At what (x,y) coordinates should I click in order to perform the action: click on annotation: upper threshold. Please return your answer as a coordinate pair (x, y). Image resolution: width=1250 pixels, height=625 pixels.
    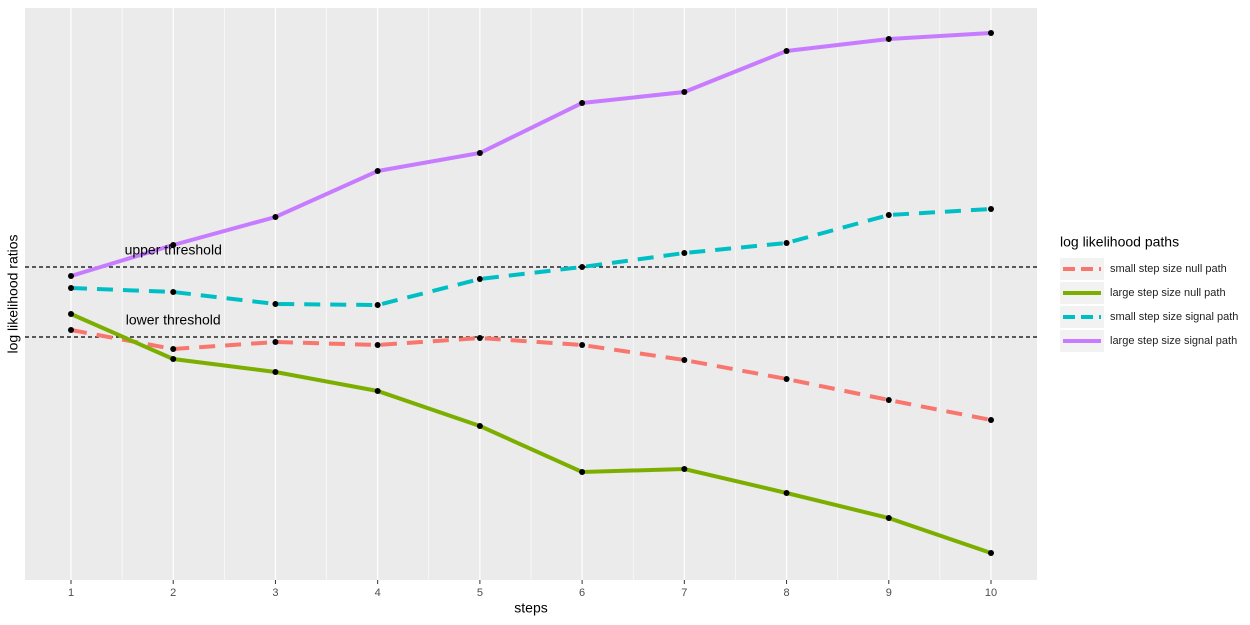
    Looking at the image, I should click on (173, 250).